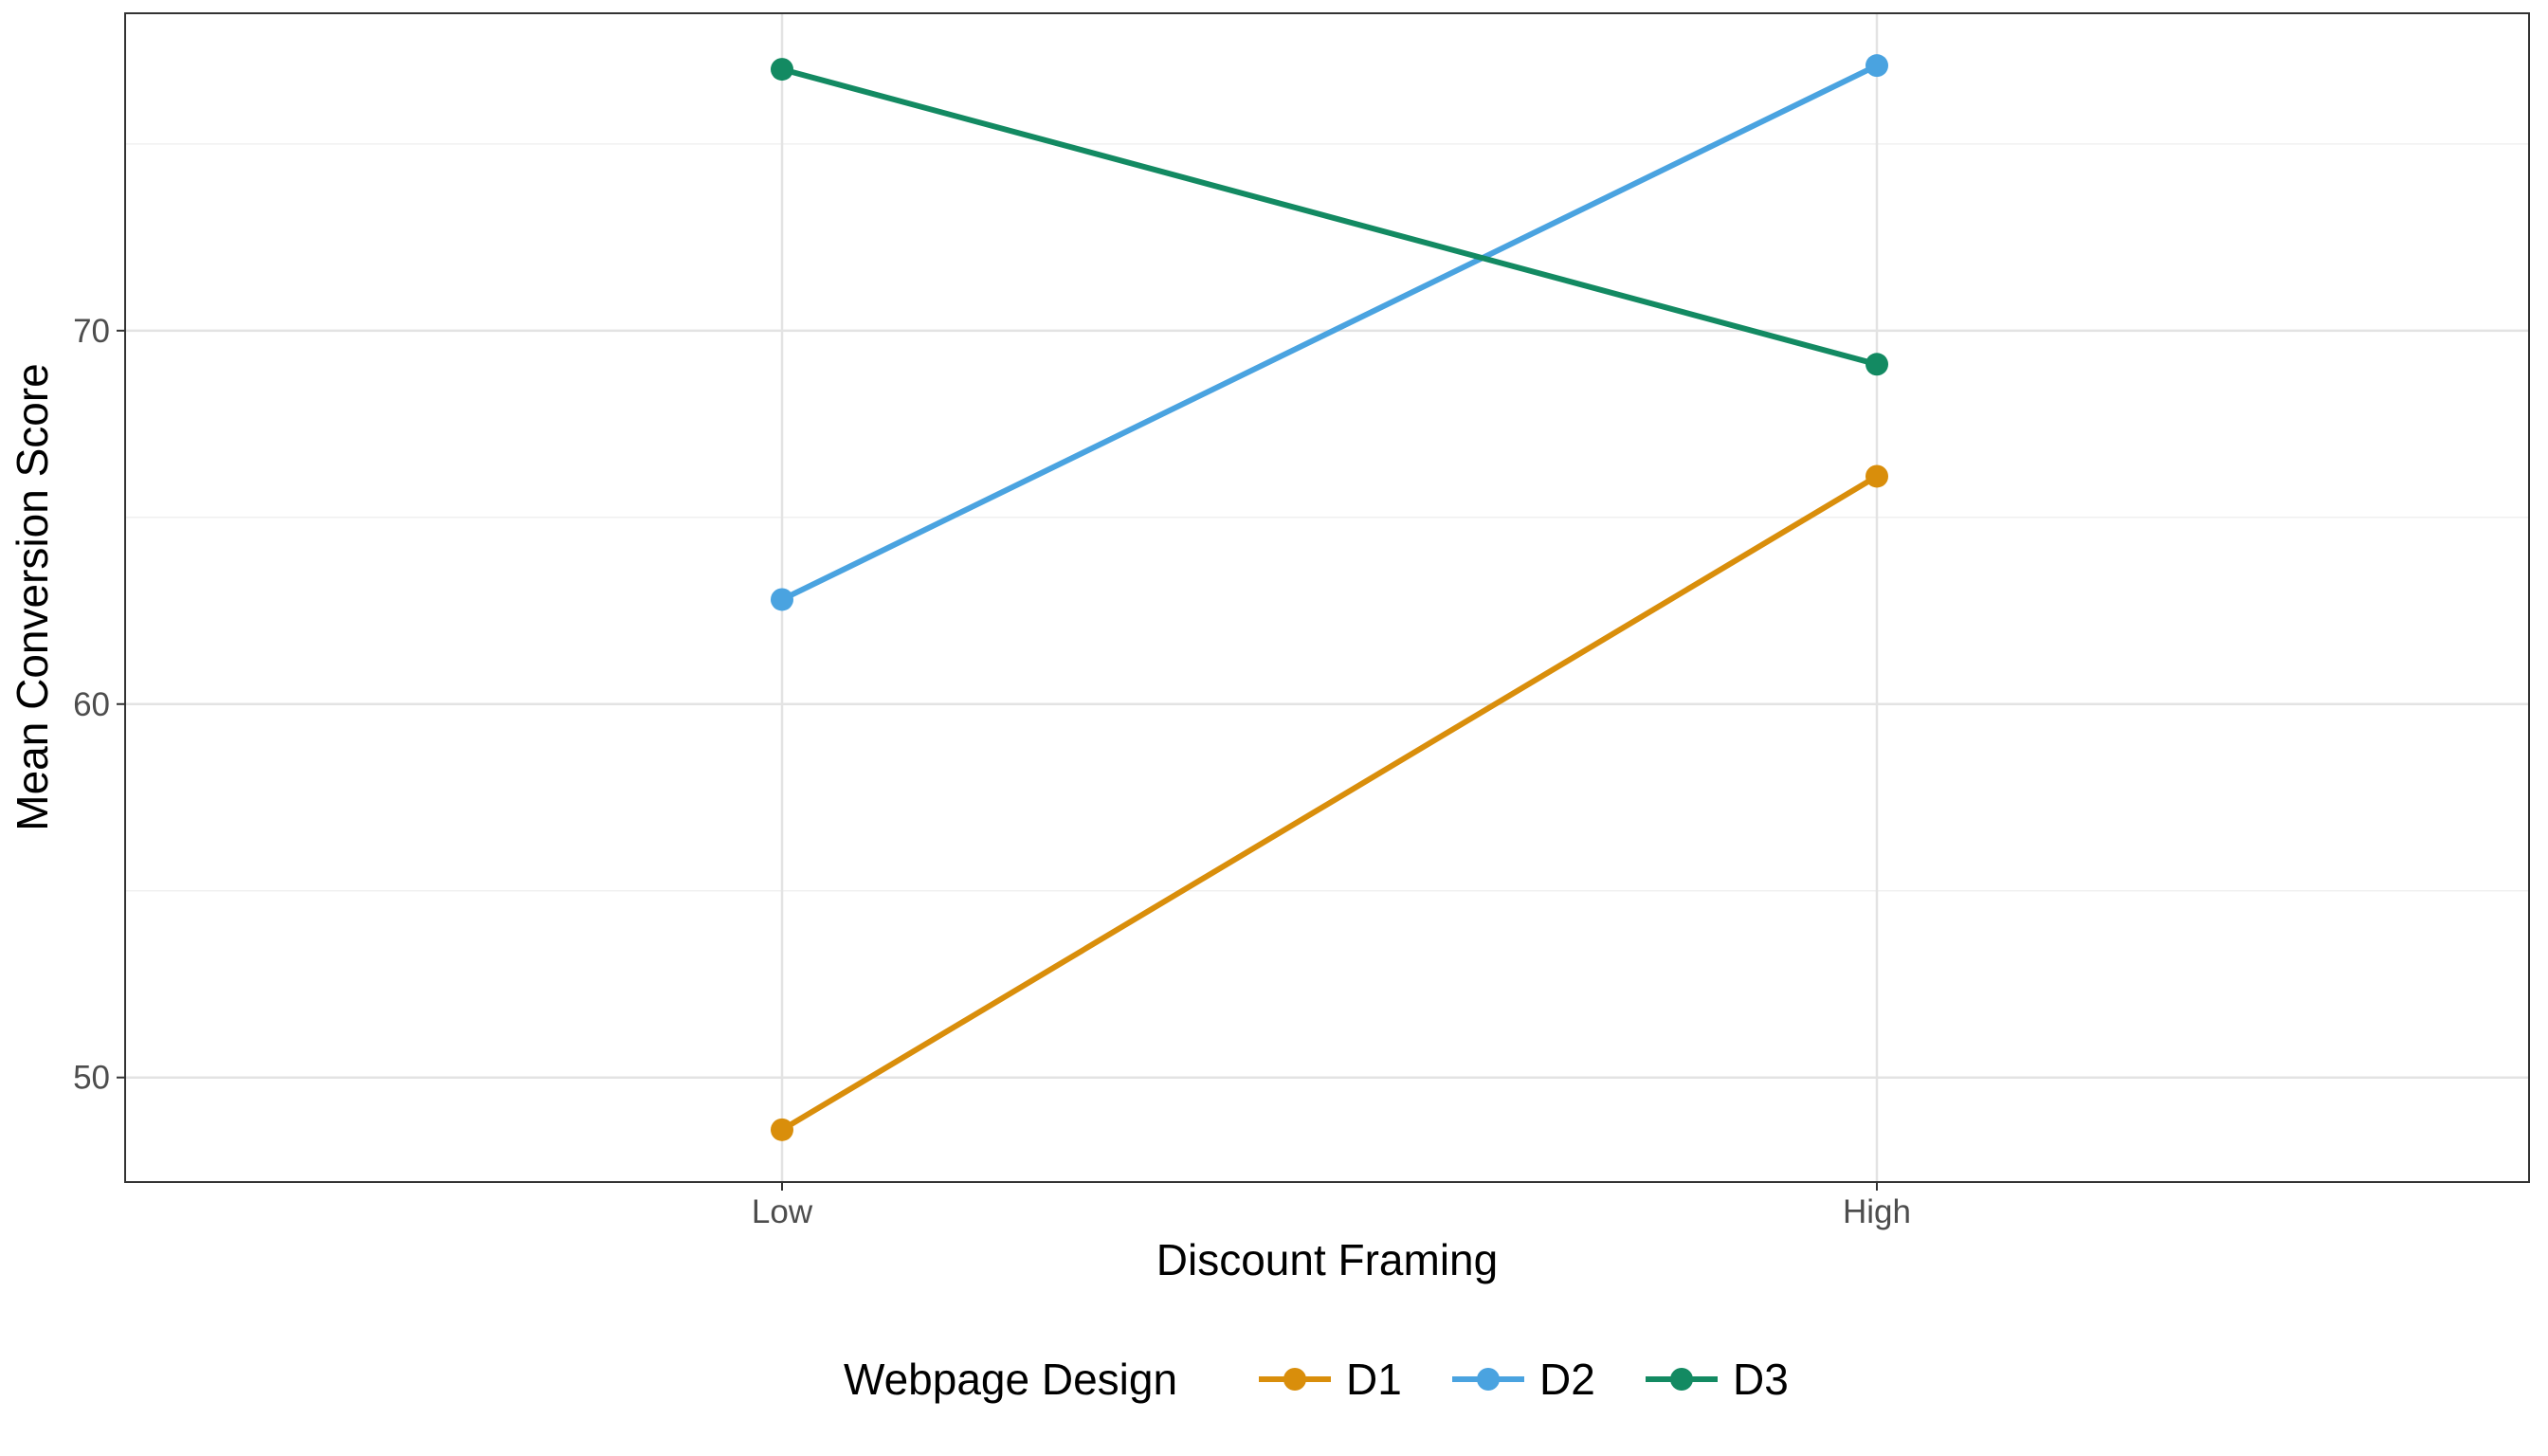  Describe the element at coordinates (782, 1129) in the screenshot. I see `data-point-d1-low` at that location.